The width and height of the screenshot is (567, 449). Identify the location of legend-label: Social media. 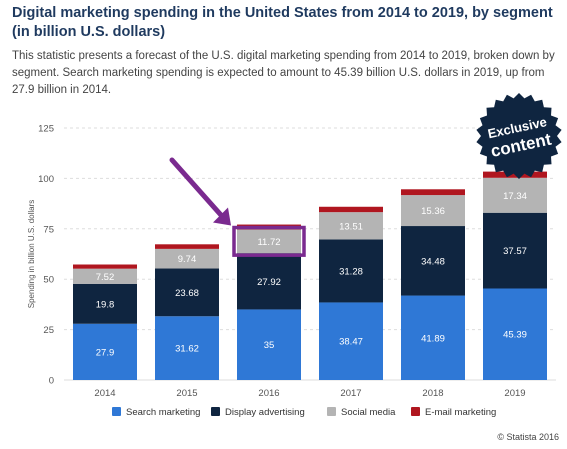
(368, 412).